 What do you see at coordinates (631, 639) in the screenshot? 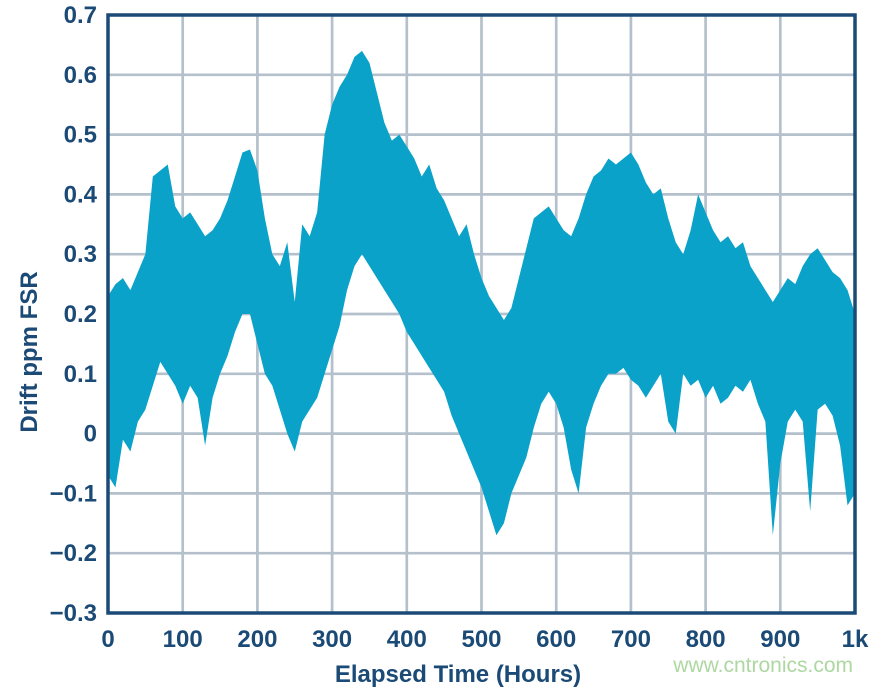
I see `x-tick-label: 700` at bounding box center [631, 639].